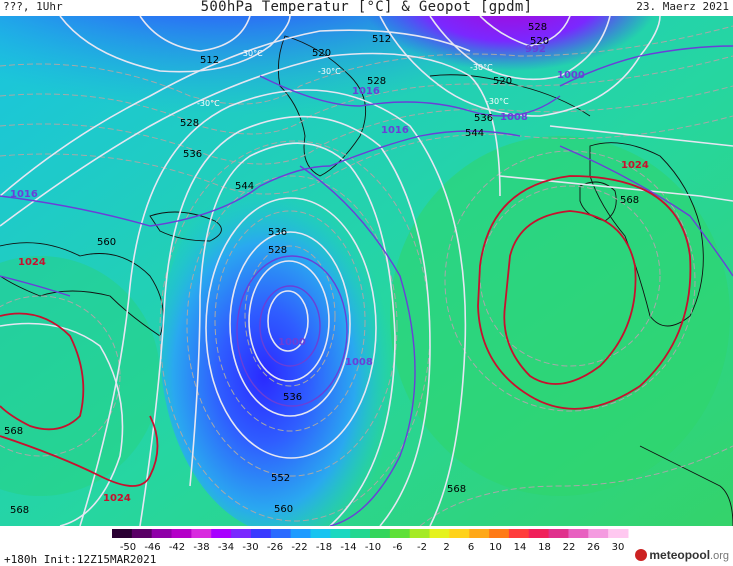 This screenshot has width=733, height=566. Describe the element at coordinates (535, 49) in the screenshot. I see `pressure-label: 992` at that location.